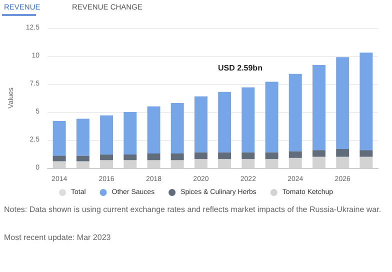 The height and width of the screenshot is (272, 392). Describe the element at coordinates (193, 209) in the screenshot. I see `text: Notes: Data shown is using current exchange rates and reflects market impacts of the Russia-Ukraine war.` at that location.